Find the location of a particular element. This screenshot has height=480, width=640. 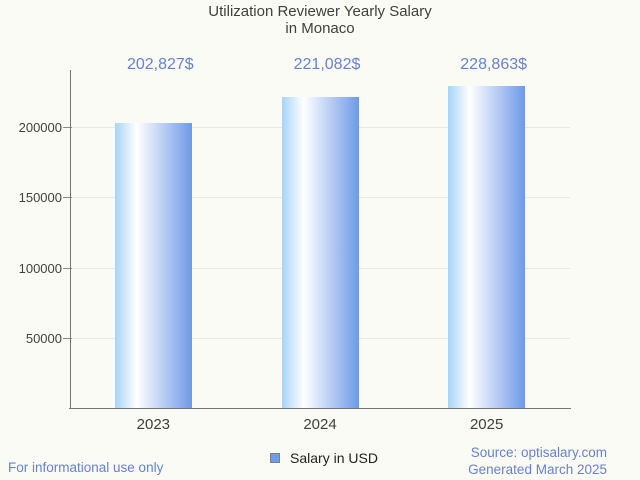

bar-value-label: 221,082$ is located at coordinates (327, 64).